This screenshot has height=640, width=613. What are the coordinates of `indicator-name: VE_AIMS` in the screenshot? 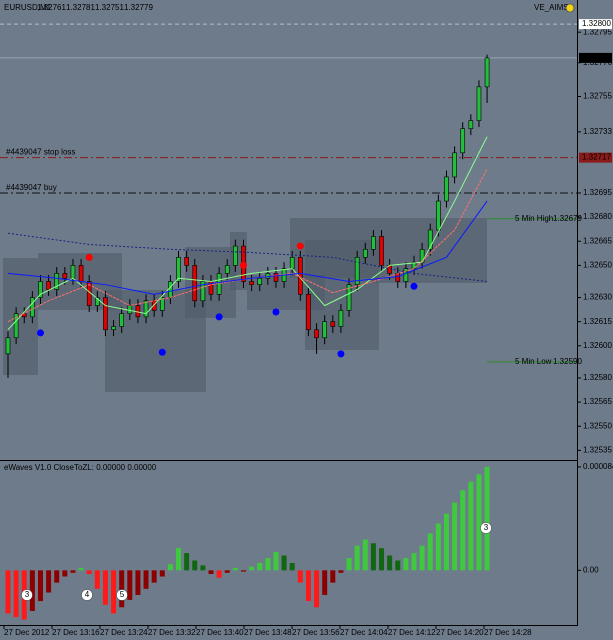 It's located at (551, 7).